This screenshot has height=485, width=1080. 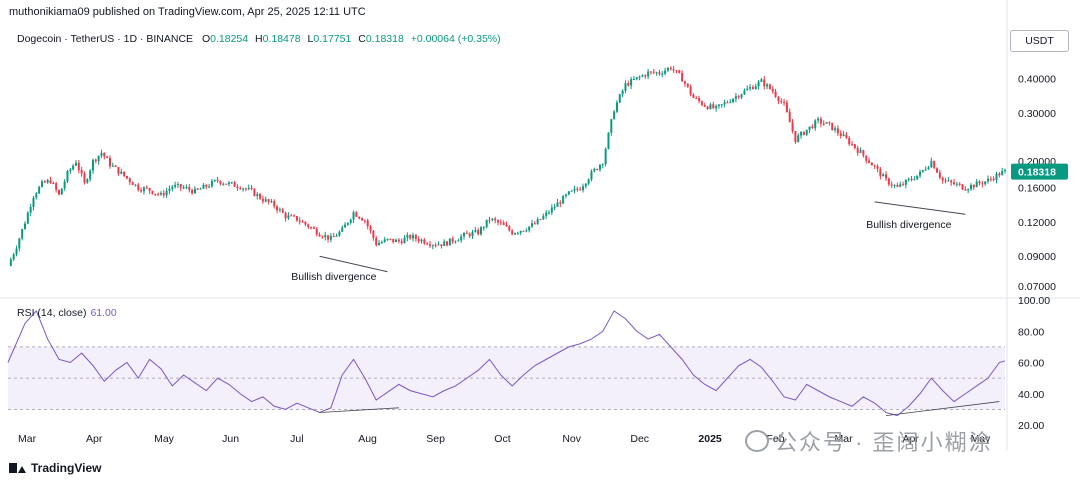 I want to click on price-tick-label: 0.12000, so click(x=1037, y=223).